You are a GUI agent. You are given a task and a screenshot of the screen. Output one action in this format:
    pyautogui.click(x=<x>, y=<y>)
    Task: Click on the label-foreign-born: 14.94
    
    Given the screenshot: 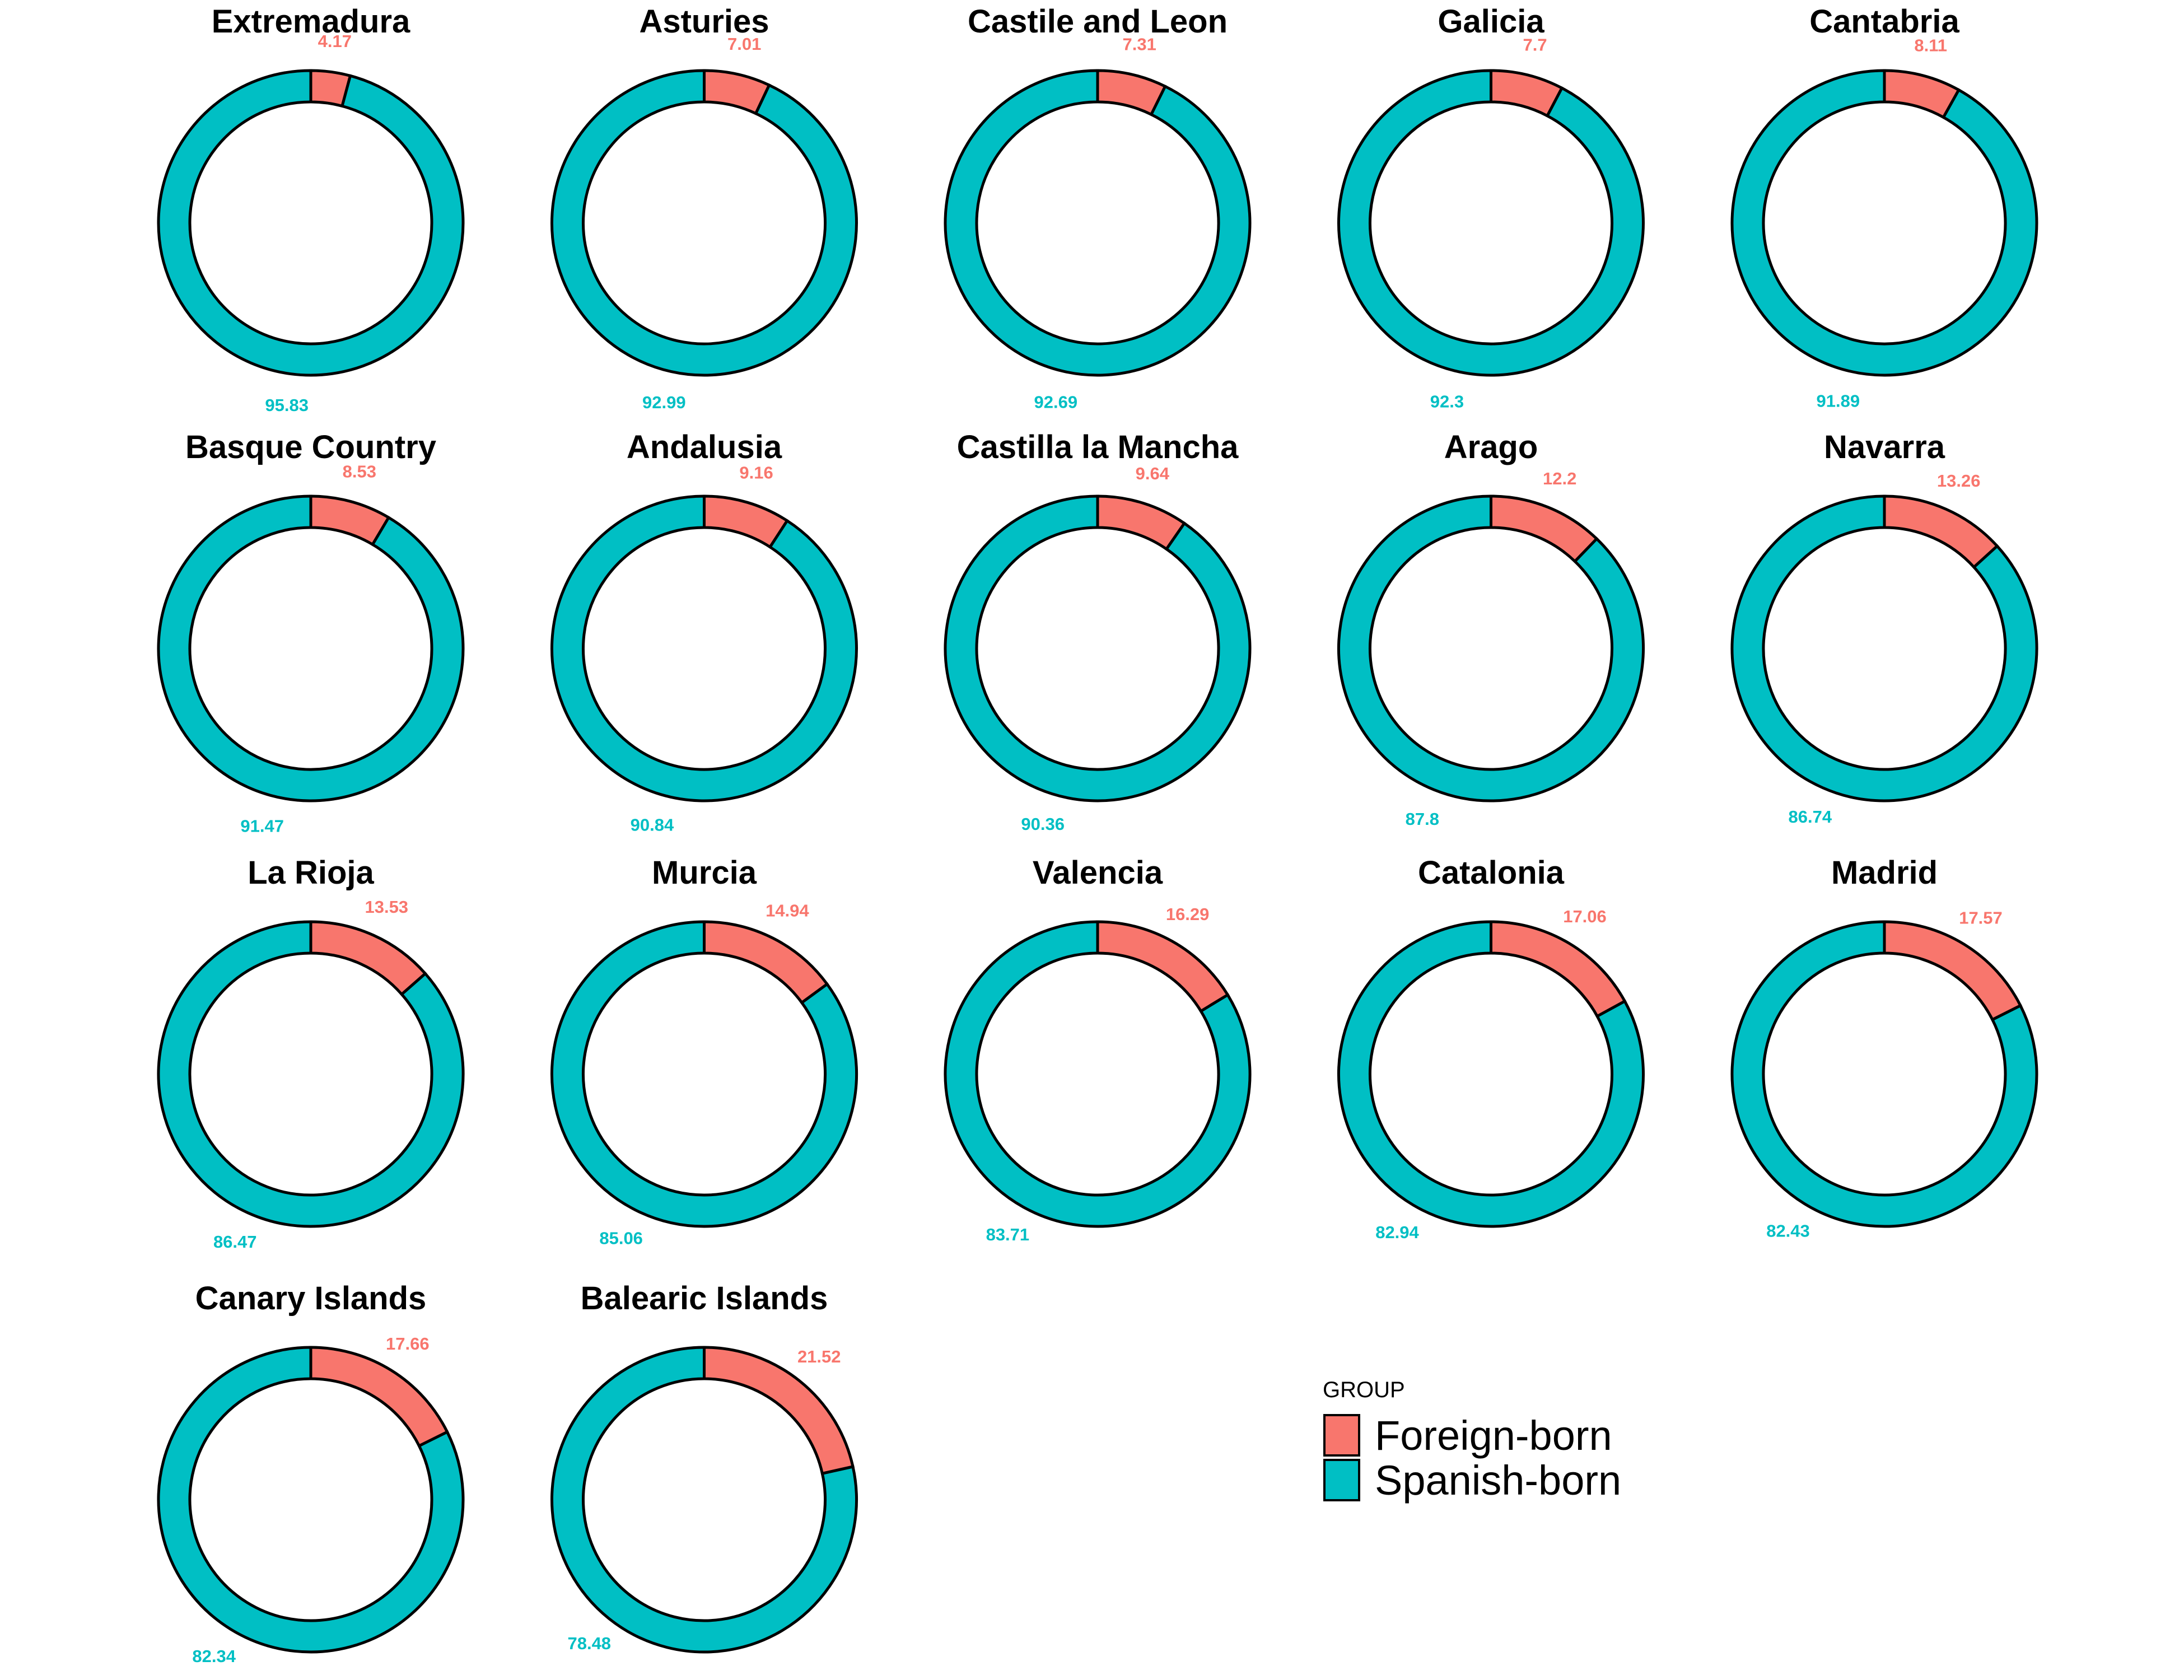 What is the action you would take?
    pyautogui.click(x=788, y=910)
    